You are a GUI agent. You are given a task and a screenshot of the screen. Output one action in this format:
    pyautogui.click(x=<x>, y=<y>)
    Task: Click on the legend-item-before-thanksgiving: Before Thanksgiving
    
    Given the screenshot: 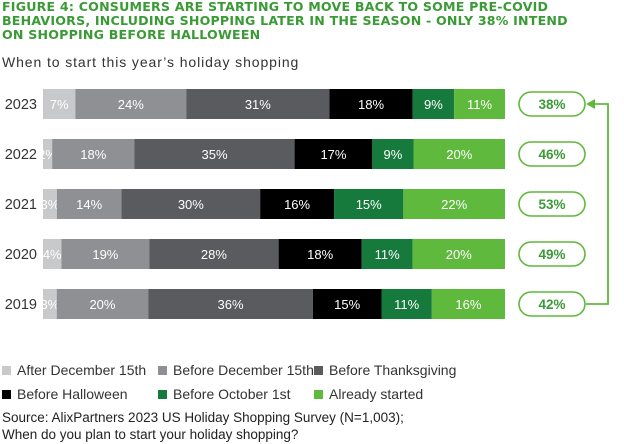 What is the action you would take?
    pyautogui.click(x=393, y=370)
    